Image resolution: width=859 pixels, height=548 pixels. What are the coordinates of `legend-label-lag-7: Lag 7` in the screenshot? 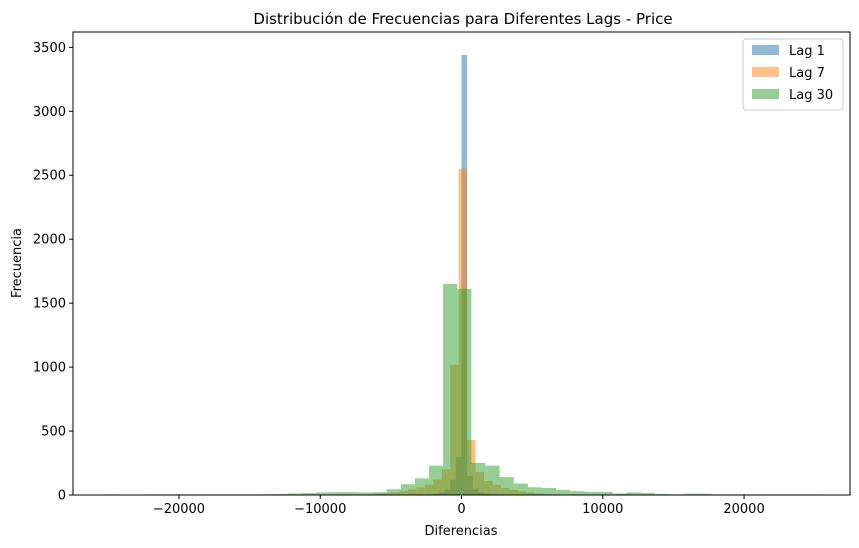 It's located at (807, 73).